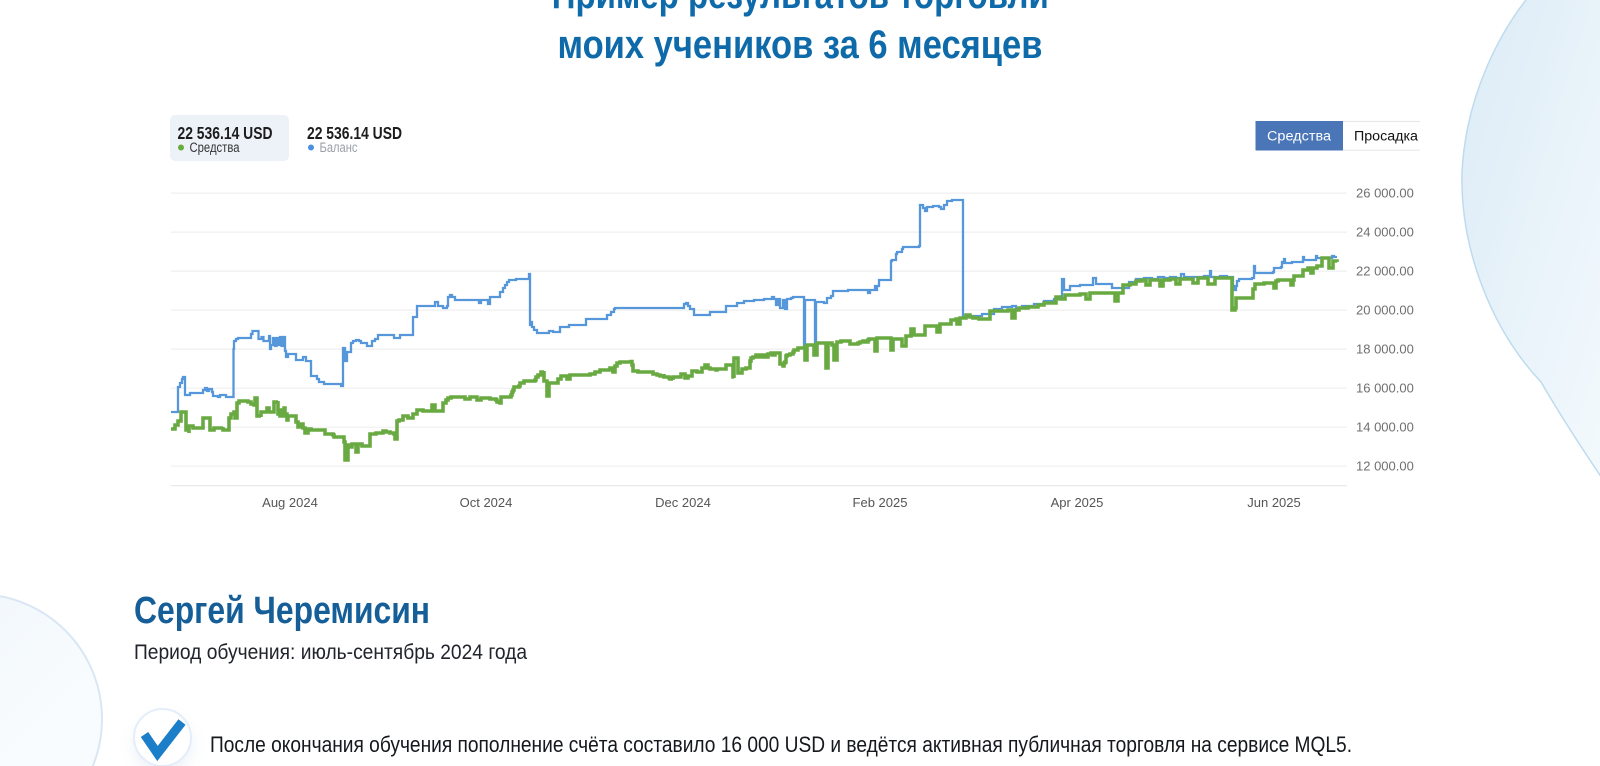 The height and width of the screenshot is (766, 1600). I want to click on svg-text: 14 000.00, so click(1385, 427).